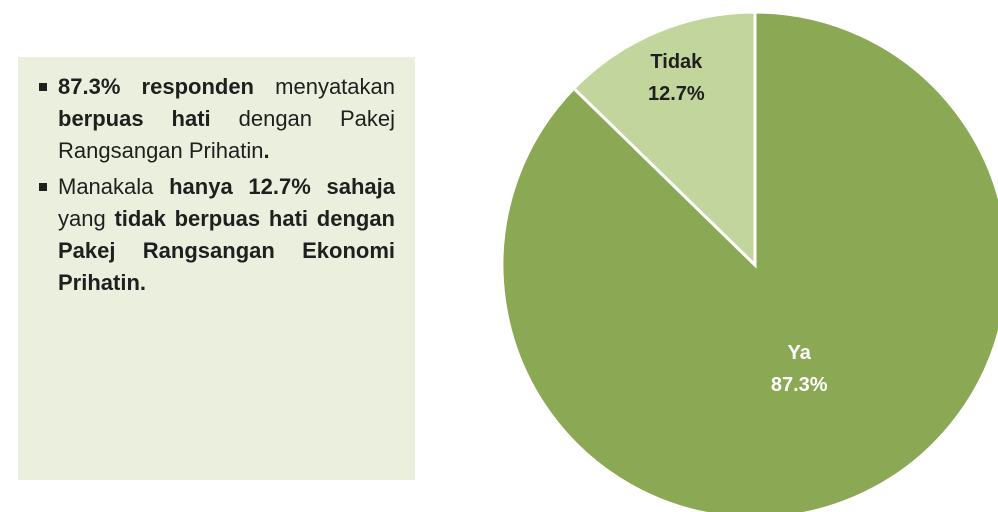 Image resolution: width=998 pixels, height=512 pixels. I want to click on text-run: berpuas hati, so click(134, 118).